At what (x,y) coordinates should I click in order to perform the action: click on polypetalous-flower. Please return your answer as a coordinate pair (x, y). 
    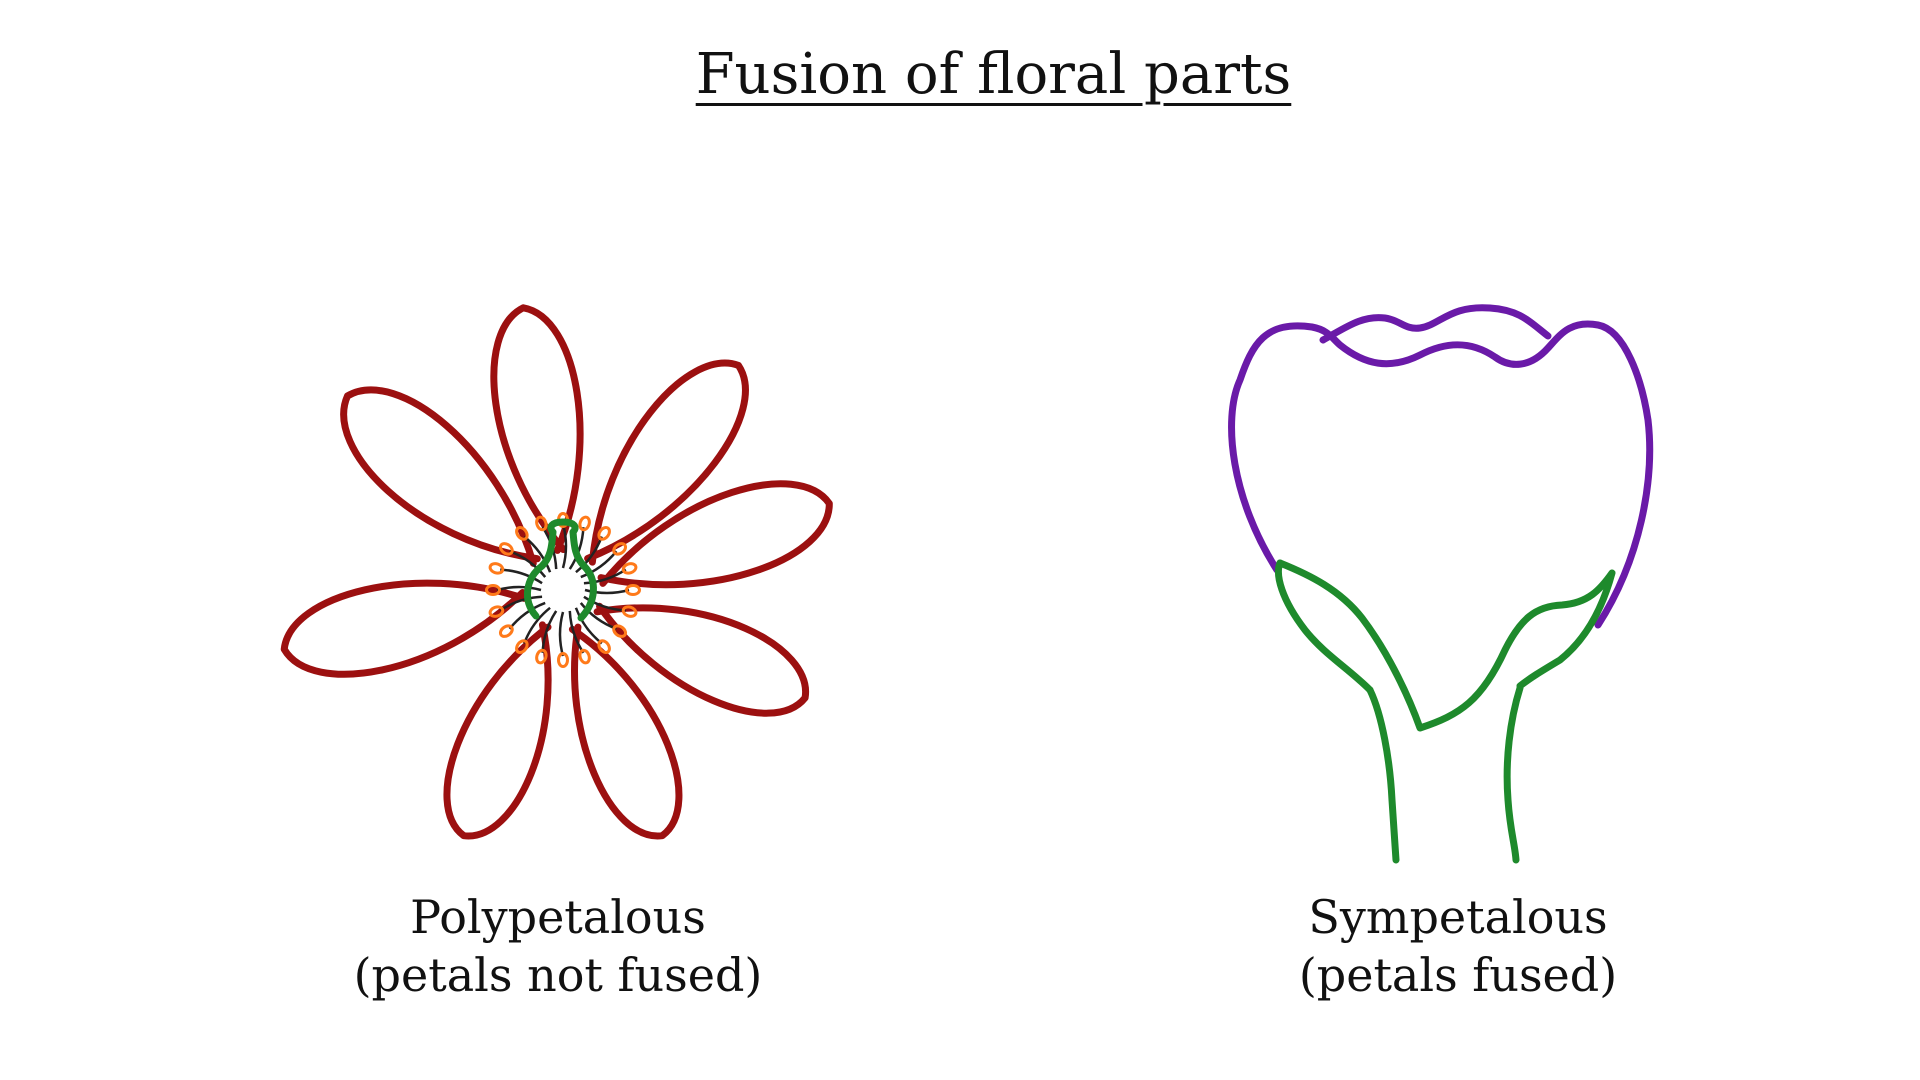
    Looking at the image, I should click on (556, 572).